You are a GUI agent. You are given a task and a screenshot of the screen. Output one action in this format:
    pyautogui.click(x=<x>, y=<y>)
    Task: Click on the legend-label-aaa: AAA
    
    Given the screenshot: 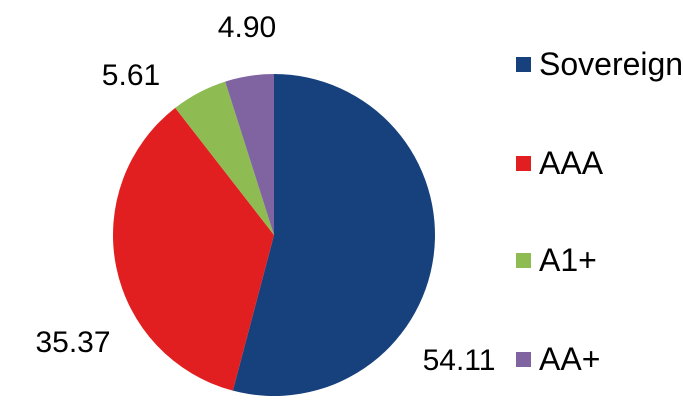 What is the action you would take?
    pyautogui.click(x=571, y=163)
    